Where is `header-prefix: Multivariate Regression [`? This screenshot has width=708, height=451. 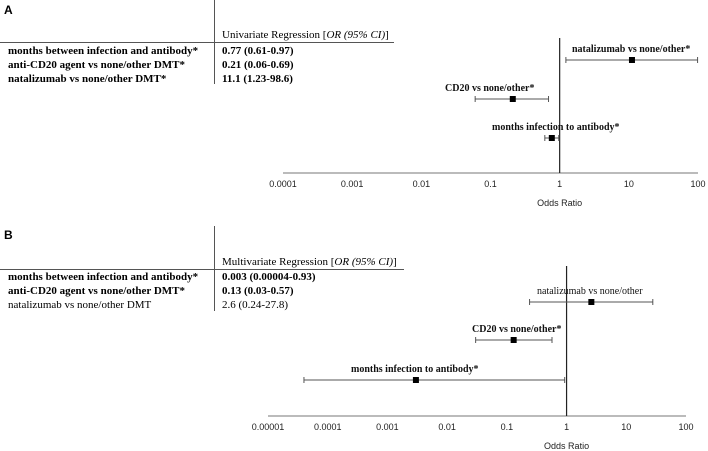 header-prefix: Multivariate Regression [ is located at coordinates (278, 262).